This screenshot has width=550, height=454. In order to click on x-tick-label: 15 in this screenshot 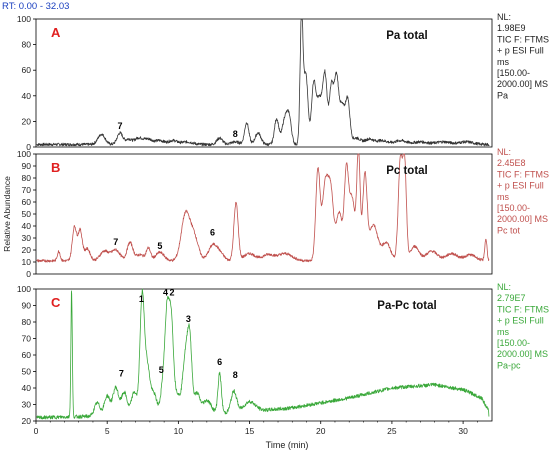, I will do `click(250, 431)`.